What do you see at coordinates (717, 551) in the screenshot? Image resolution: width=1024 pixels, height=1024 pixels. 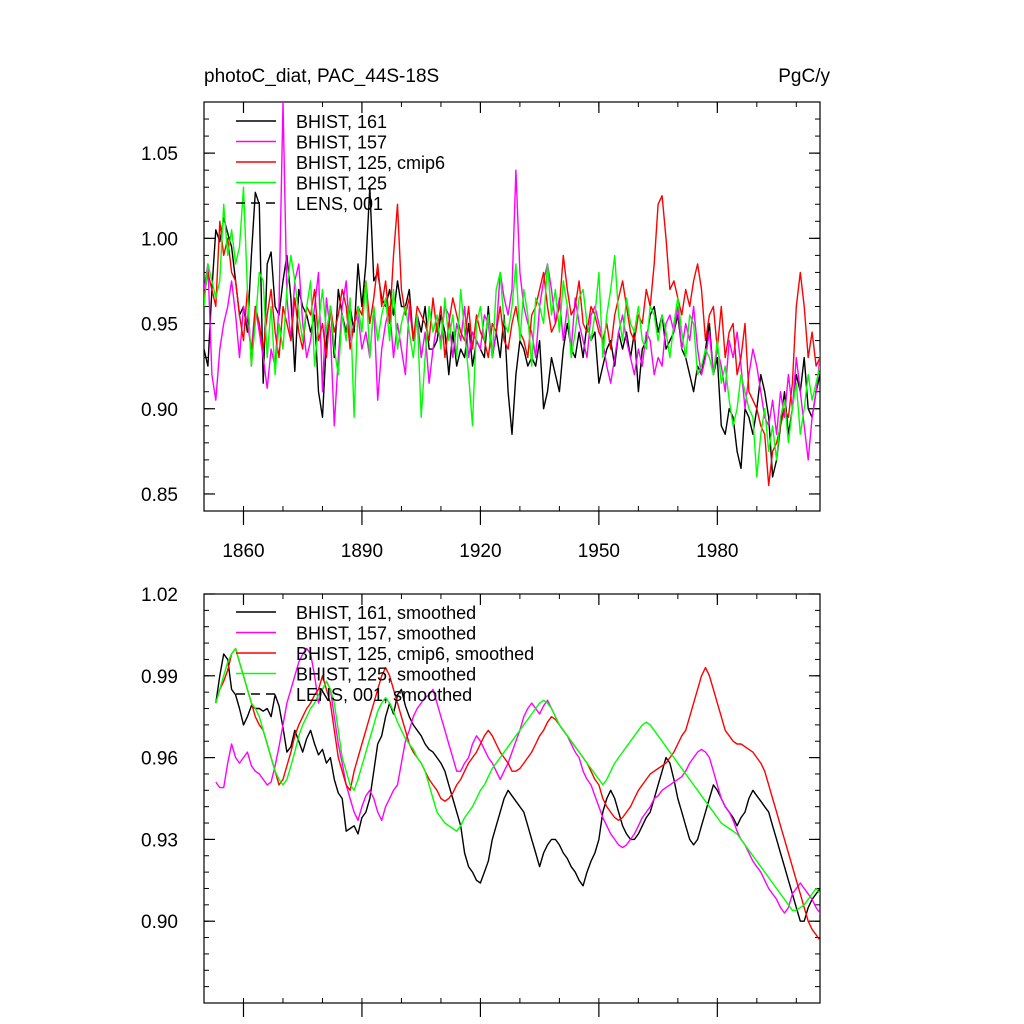 I see `x-tick-label: 1980` at bounding box center [717, 551].